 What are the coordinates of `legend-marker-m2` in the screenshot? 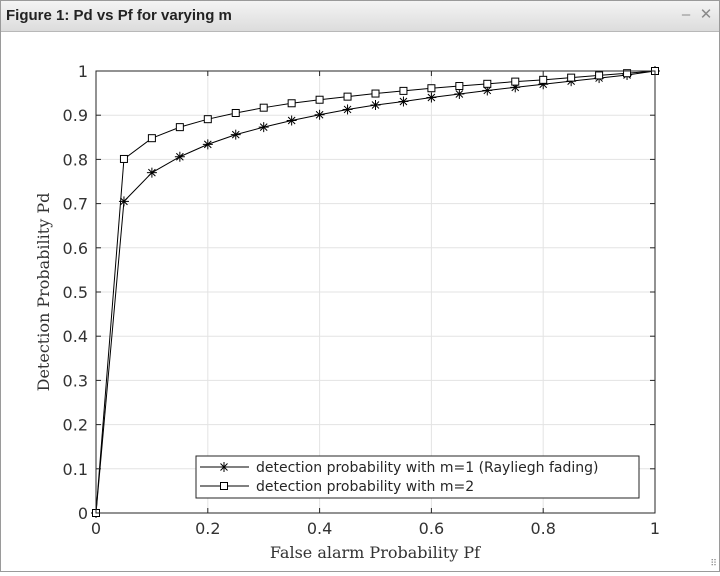 It's located at (224, 486).